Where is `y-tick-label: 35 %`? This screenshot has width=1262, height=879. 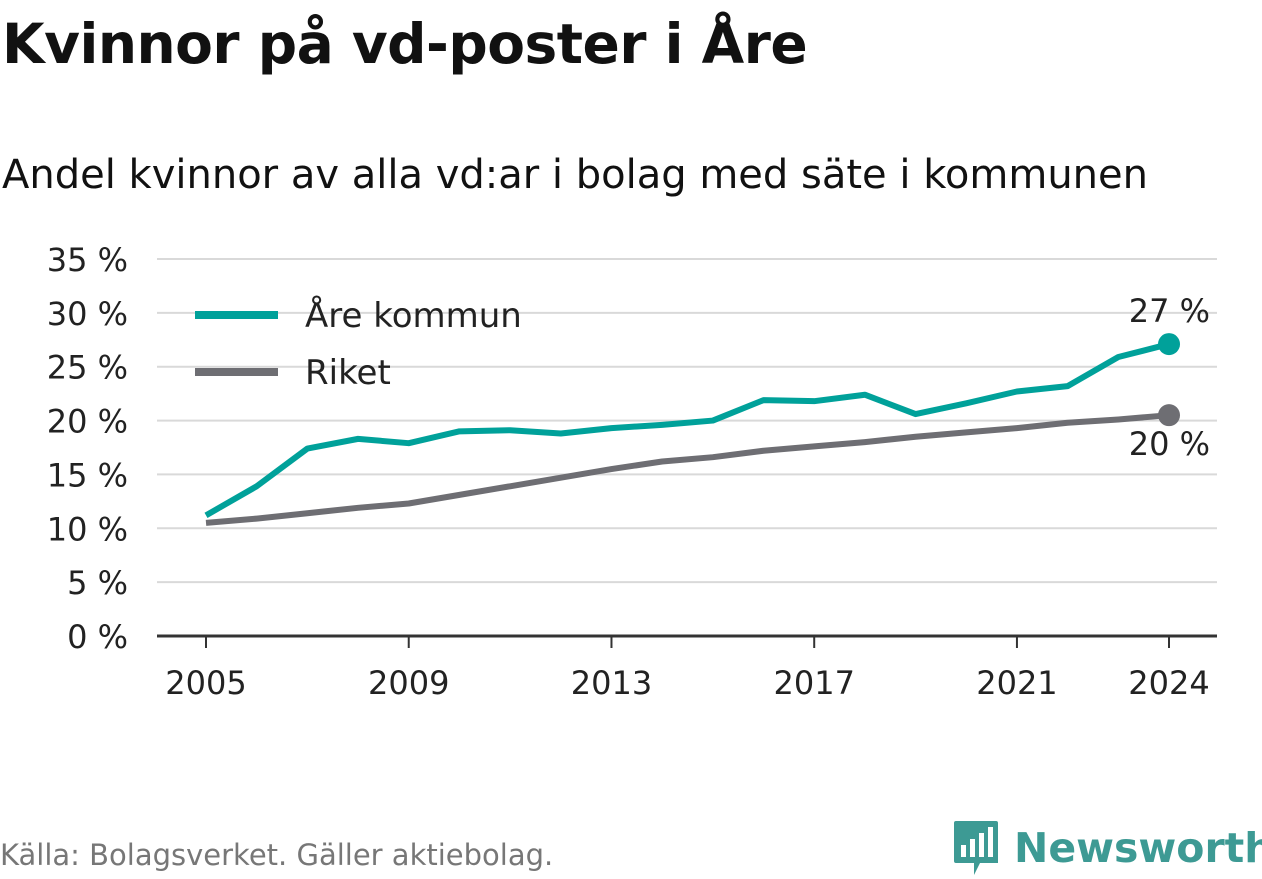 y-tick-label: 35 % is located at coordinates (87, 260).